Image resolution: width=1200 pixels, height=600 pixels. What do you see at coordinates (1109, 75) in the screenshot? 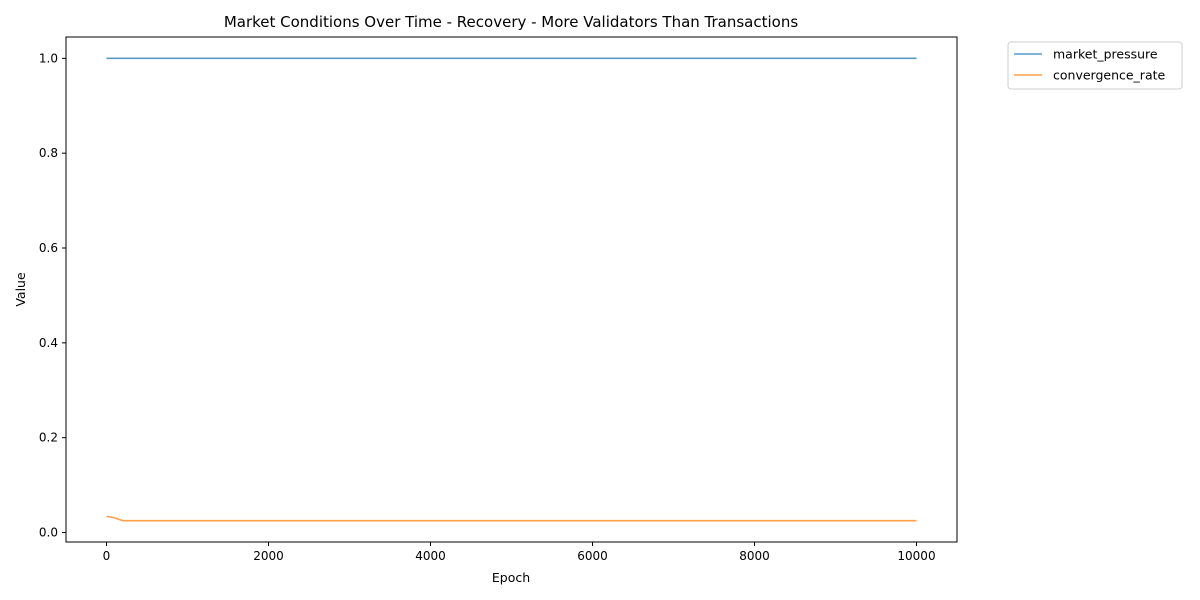
I see `legend-label-convergence-rate: convergence_rate` at bounding box center [1109, 75].